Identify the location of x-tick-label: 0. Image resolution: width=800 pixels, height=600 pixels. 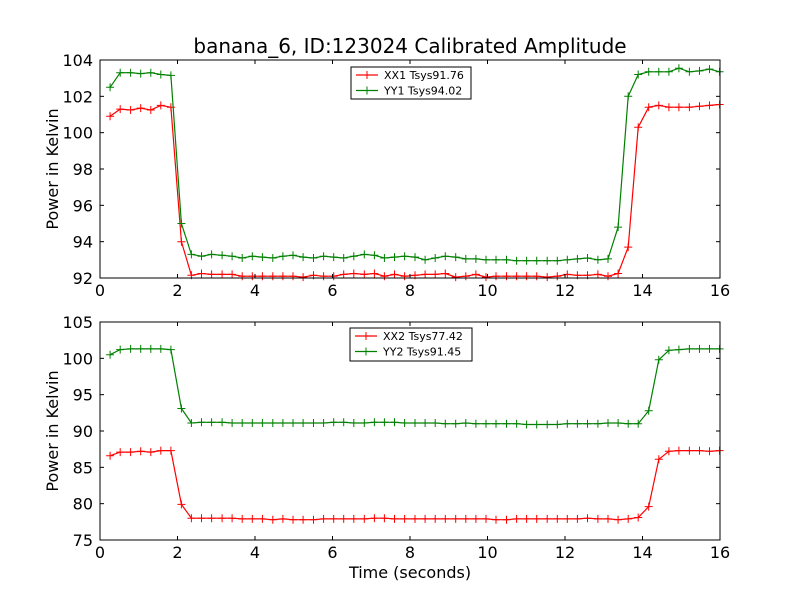
(100, 290).